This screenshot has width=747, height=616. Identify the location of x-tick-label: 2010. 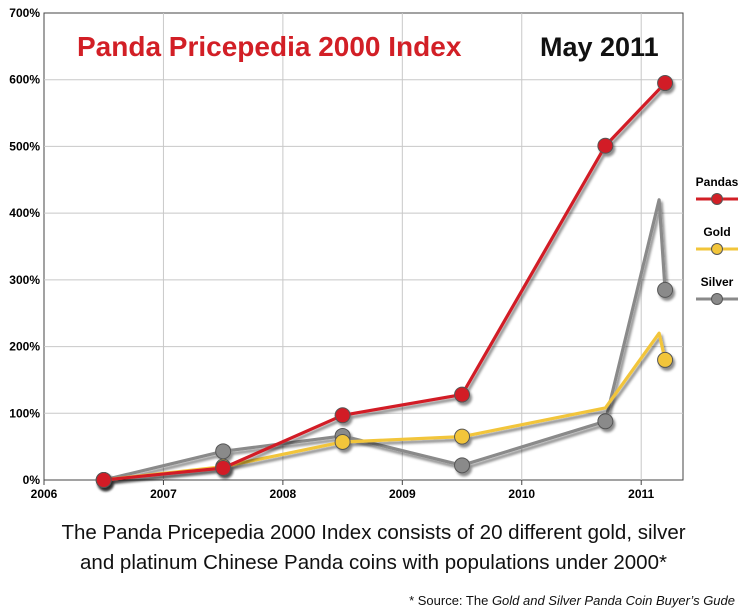
(521, 494).